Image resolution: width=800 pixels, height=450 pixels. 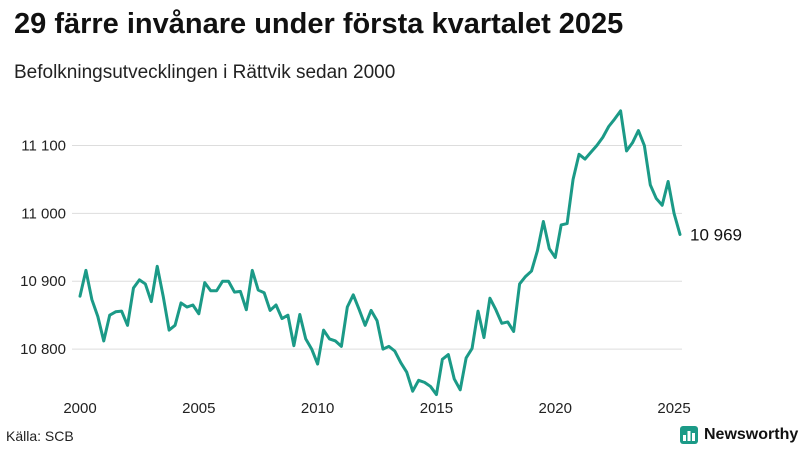 I want to click on x-tick-label: 2010, so click(x=317, y=408).